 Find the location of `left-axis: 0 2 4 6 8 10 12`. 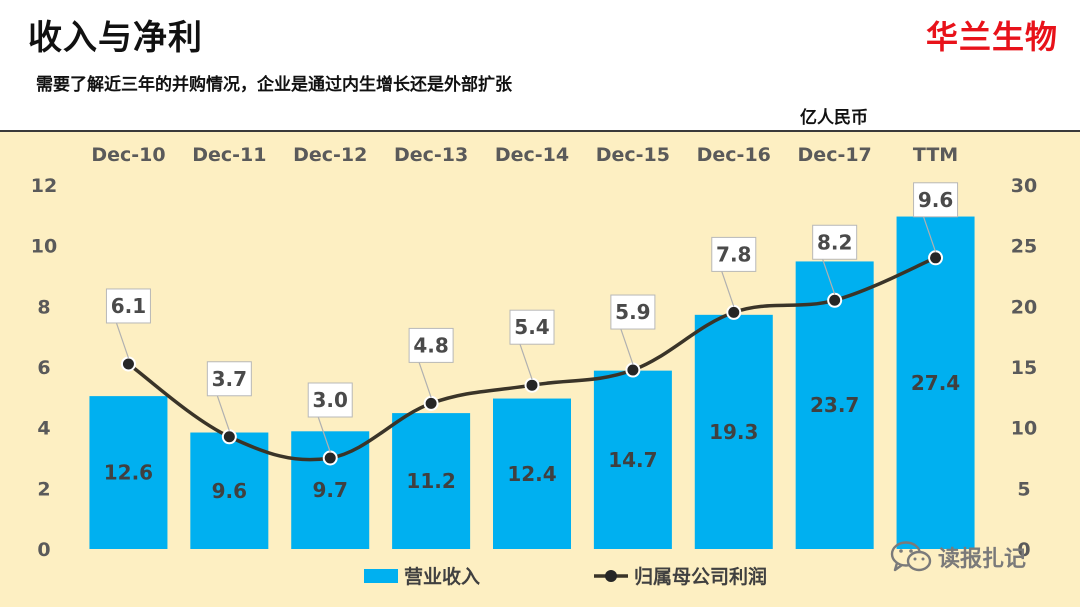

left-axis: 0 2 4 6 8 10 12 is located at coordinates (44, 368).